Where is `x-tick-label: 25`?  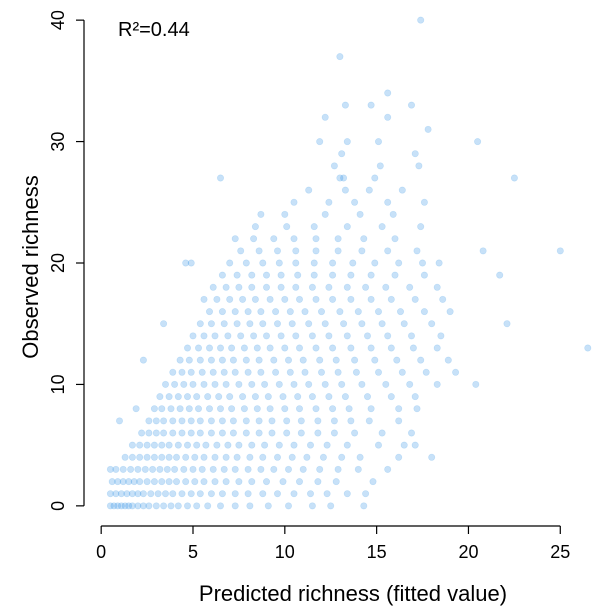
x-tick-label: 25 is located at coordinates (560, 552).